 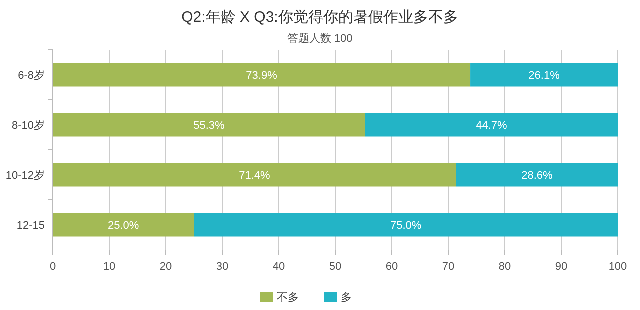 I want to click on data-label: 75.0%, so click(x=406, y=226).